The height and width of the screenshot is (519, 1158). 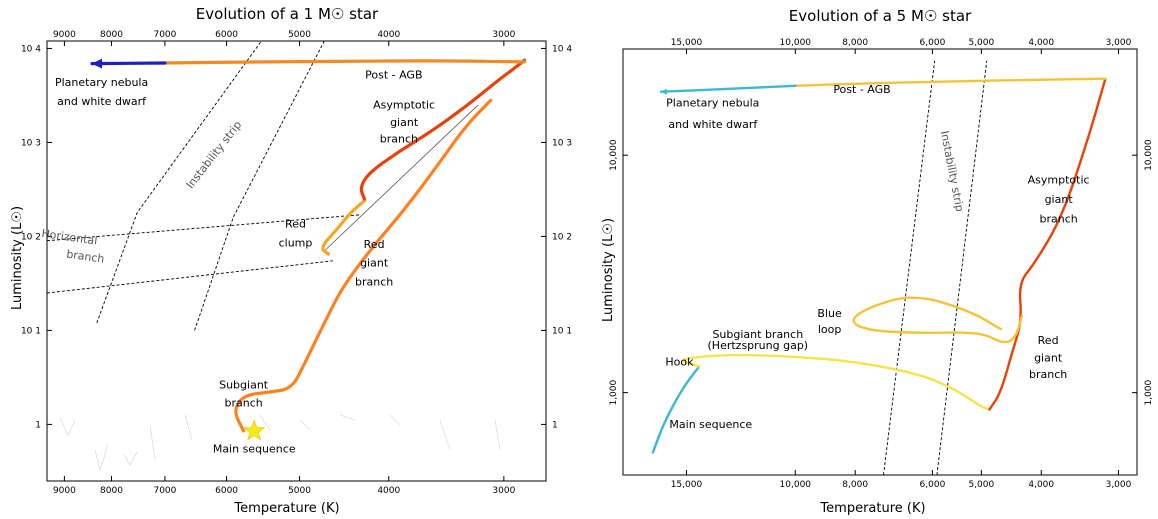 What do you see at coordinates (254, 430) in the screenshot?
I see `chart-1-main-sequence-star-icon` at bounding box center [254, 430].